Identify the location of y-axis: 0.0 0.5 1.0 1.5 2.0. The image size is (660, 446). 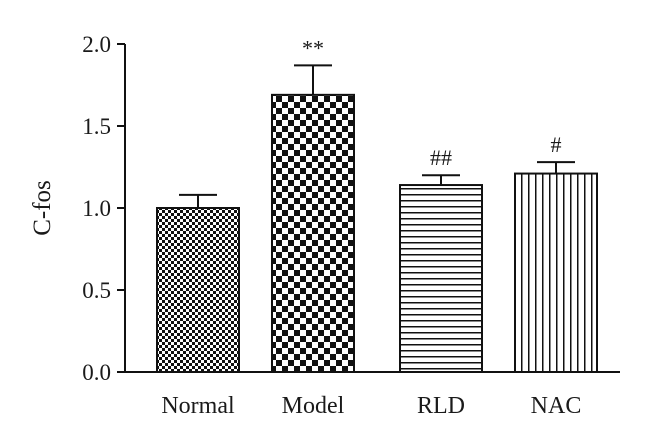
(104, 208).